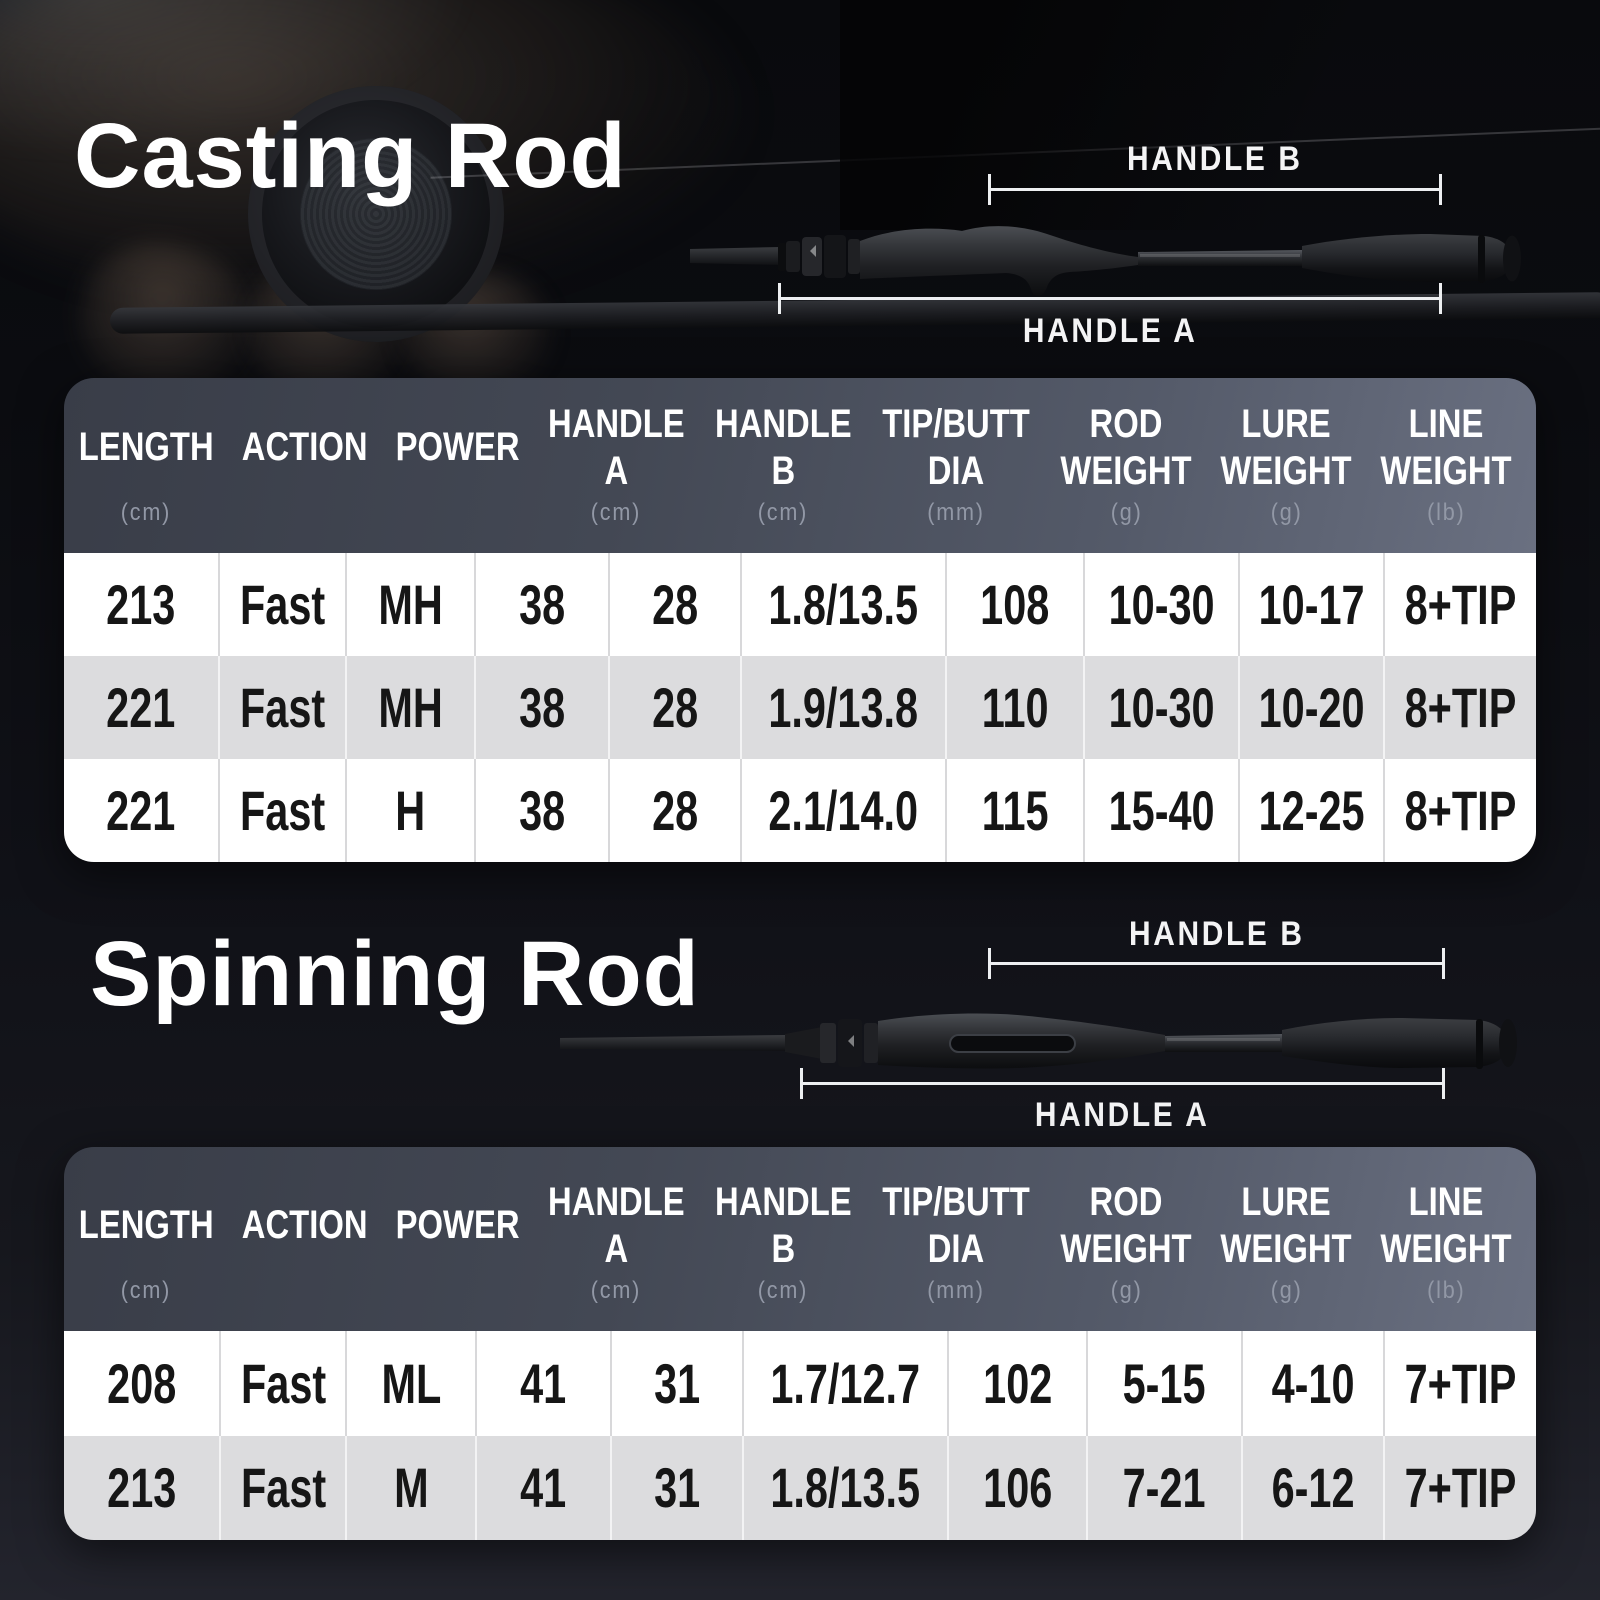 The image size is (1600, 1600). Describe the element at coordinates (1163, 1383) in the screenshot. I see `table-cell: 5-15` at that location.